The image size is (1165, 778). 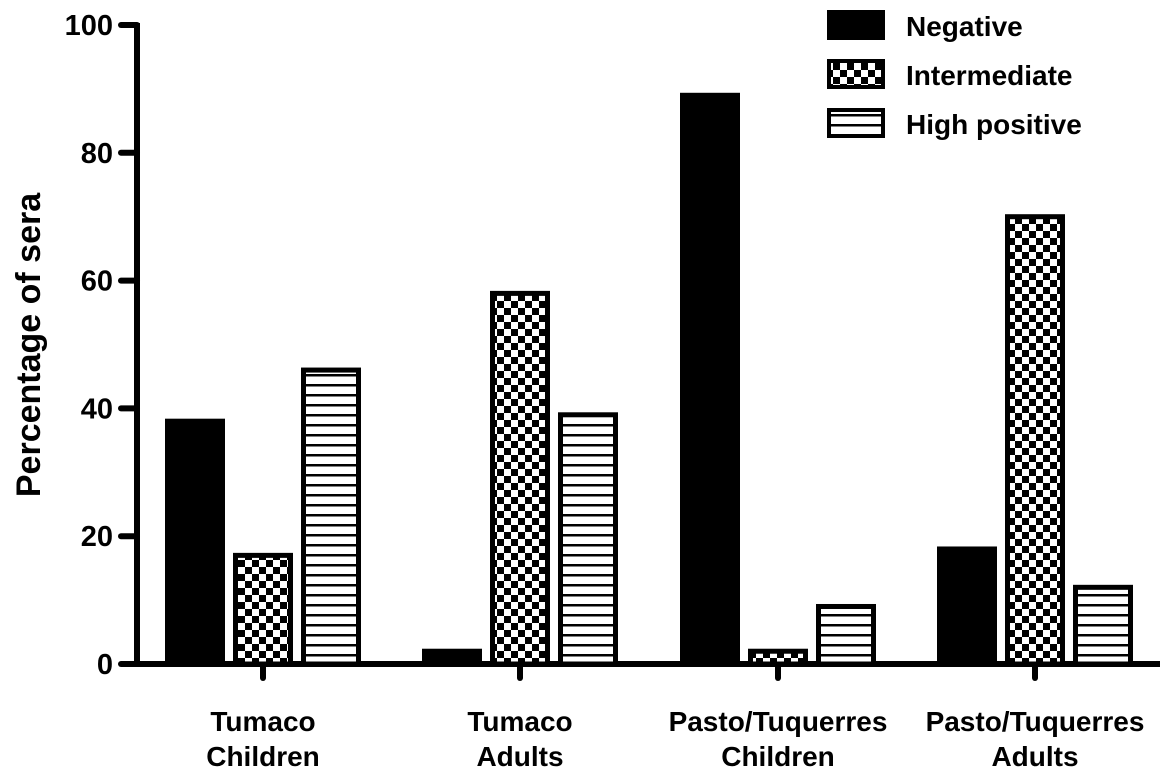 I want to click on y-tick-label: 100, so click(x=89, y=26).